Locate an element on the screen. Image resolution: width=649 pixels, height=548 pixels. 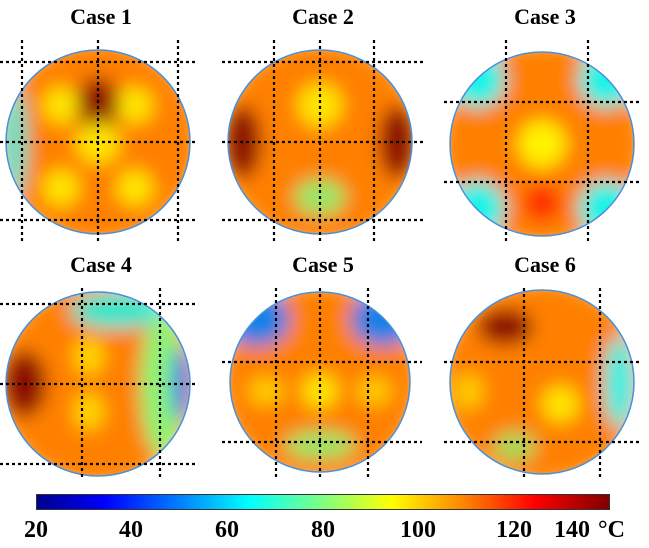
colorbar-tick-100: 100 is located at coordinates (418, 530).